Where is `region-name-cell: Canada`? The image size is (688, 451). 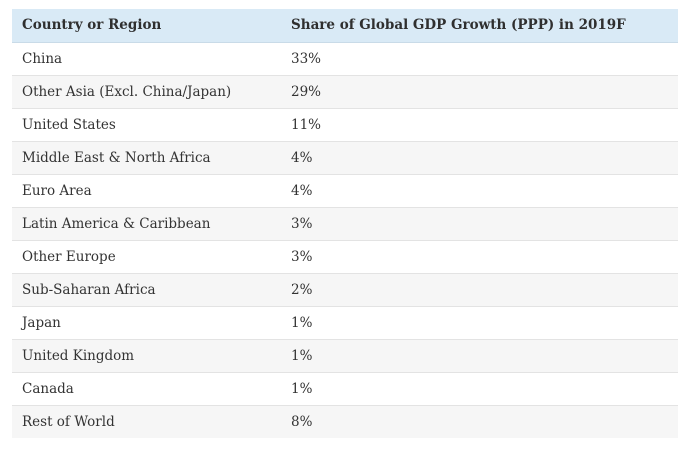 region-name-cell: Canada is located at coordinates (146, 389).